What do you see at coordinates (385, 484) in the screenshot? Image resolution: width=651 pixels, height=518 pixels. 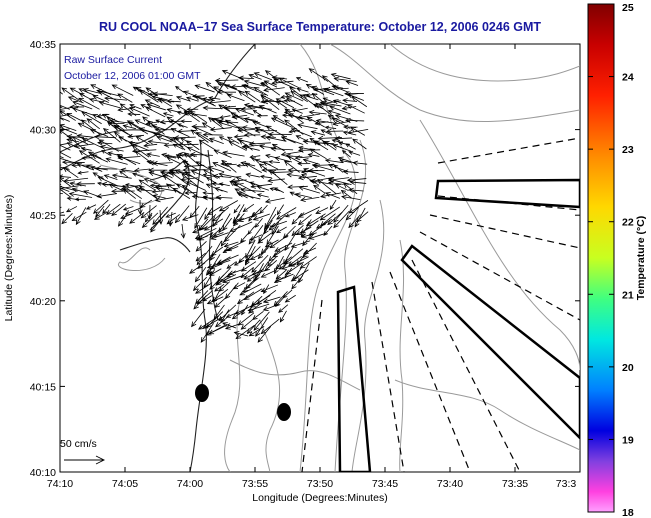 I see `x-tick-label: 73:45` at bounding box center [385, 484].